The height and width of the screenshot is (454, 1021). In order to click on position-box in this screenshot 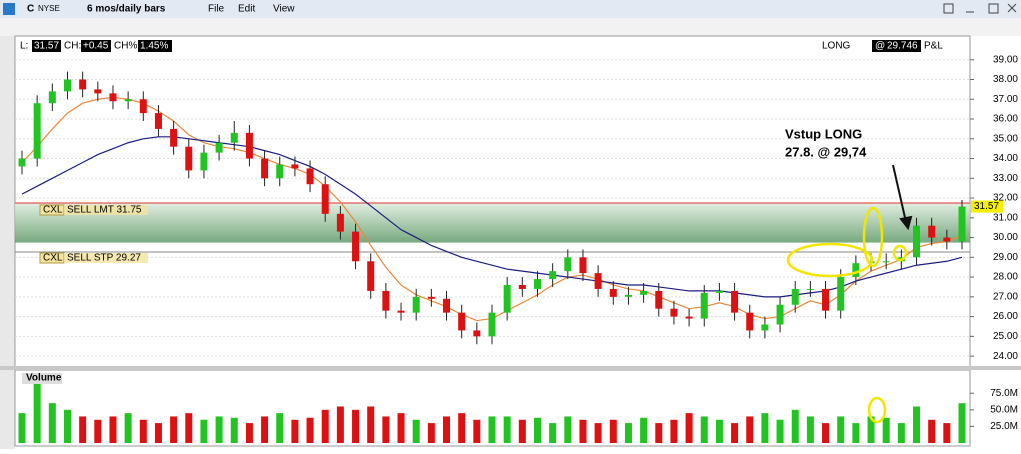, I will do `click(896, 46)`.